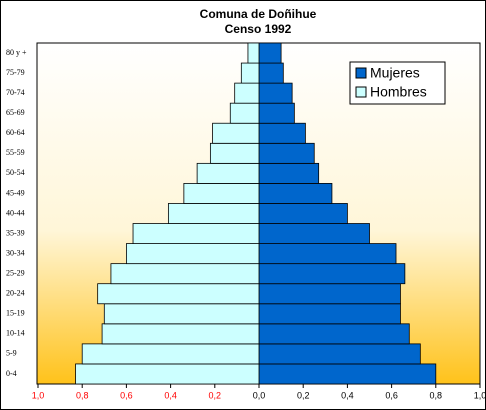 The image size is (486, 410). I want to click on y-tick-label: 5-9, so click(11, 353).